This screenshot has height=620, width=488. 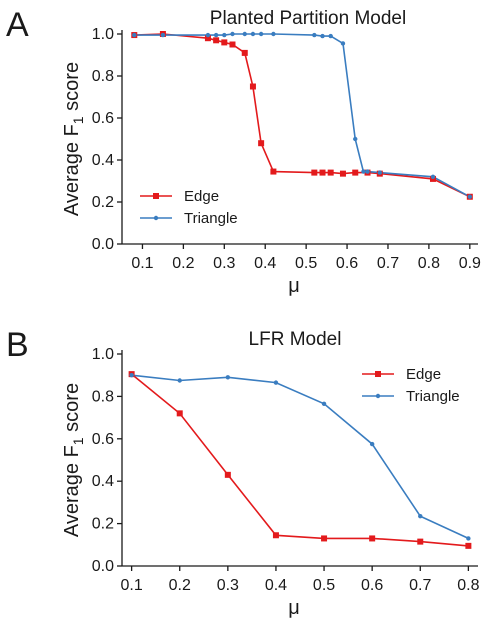 I want to click on panel-letter: A, so click(x=17, y=25).